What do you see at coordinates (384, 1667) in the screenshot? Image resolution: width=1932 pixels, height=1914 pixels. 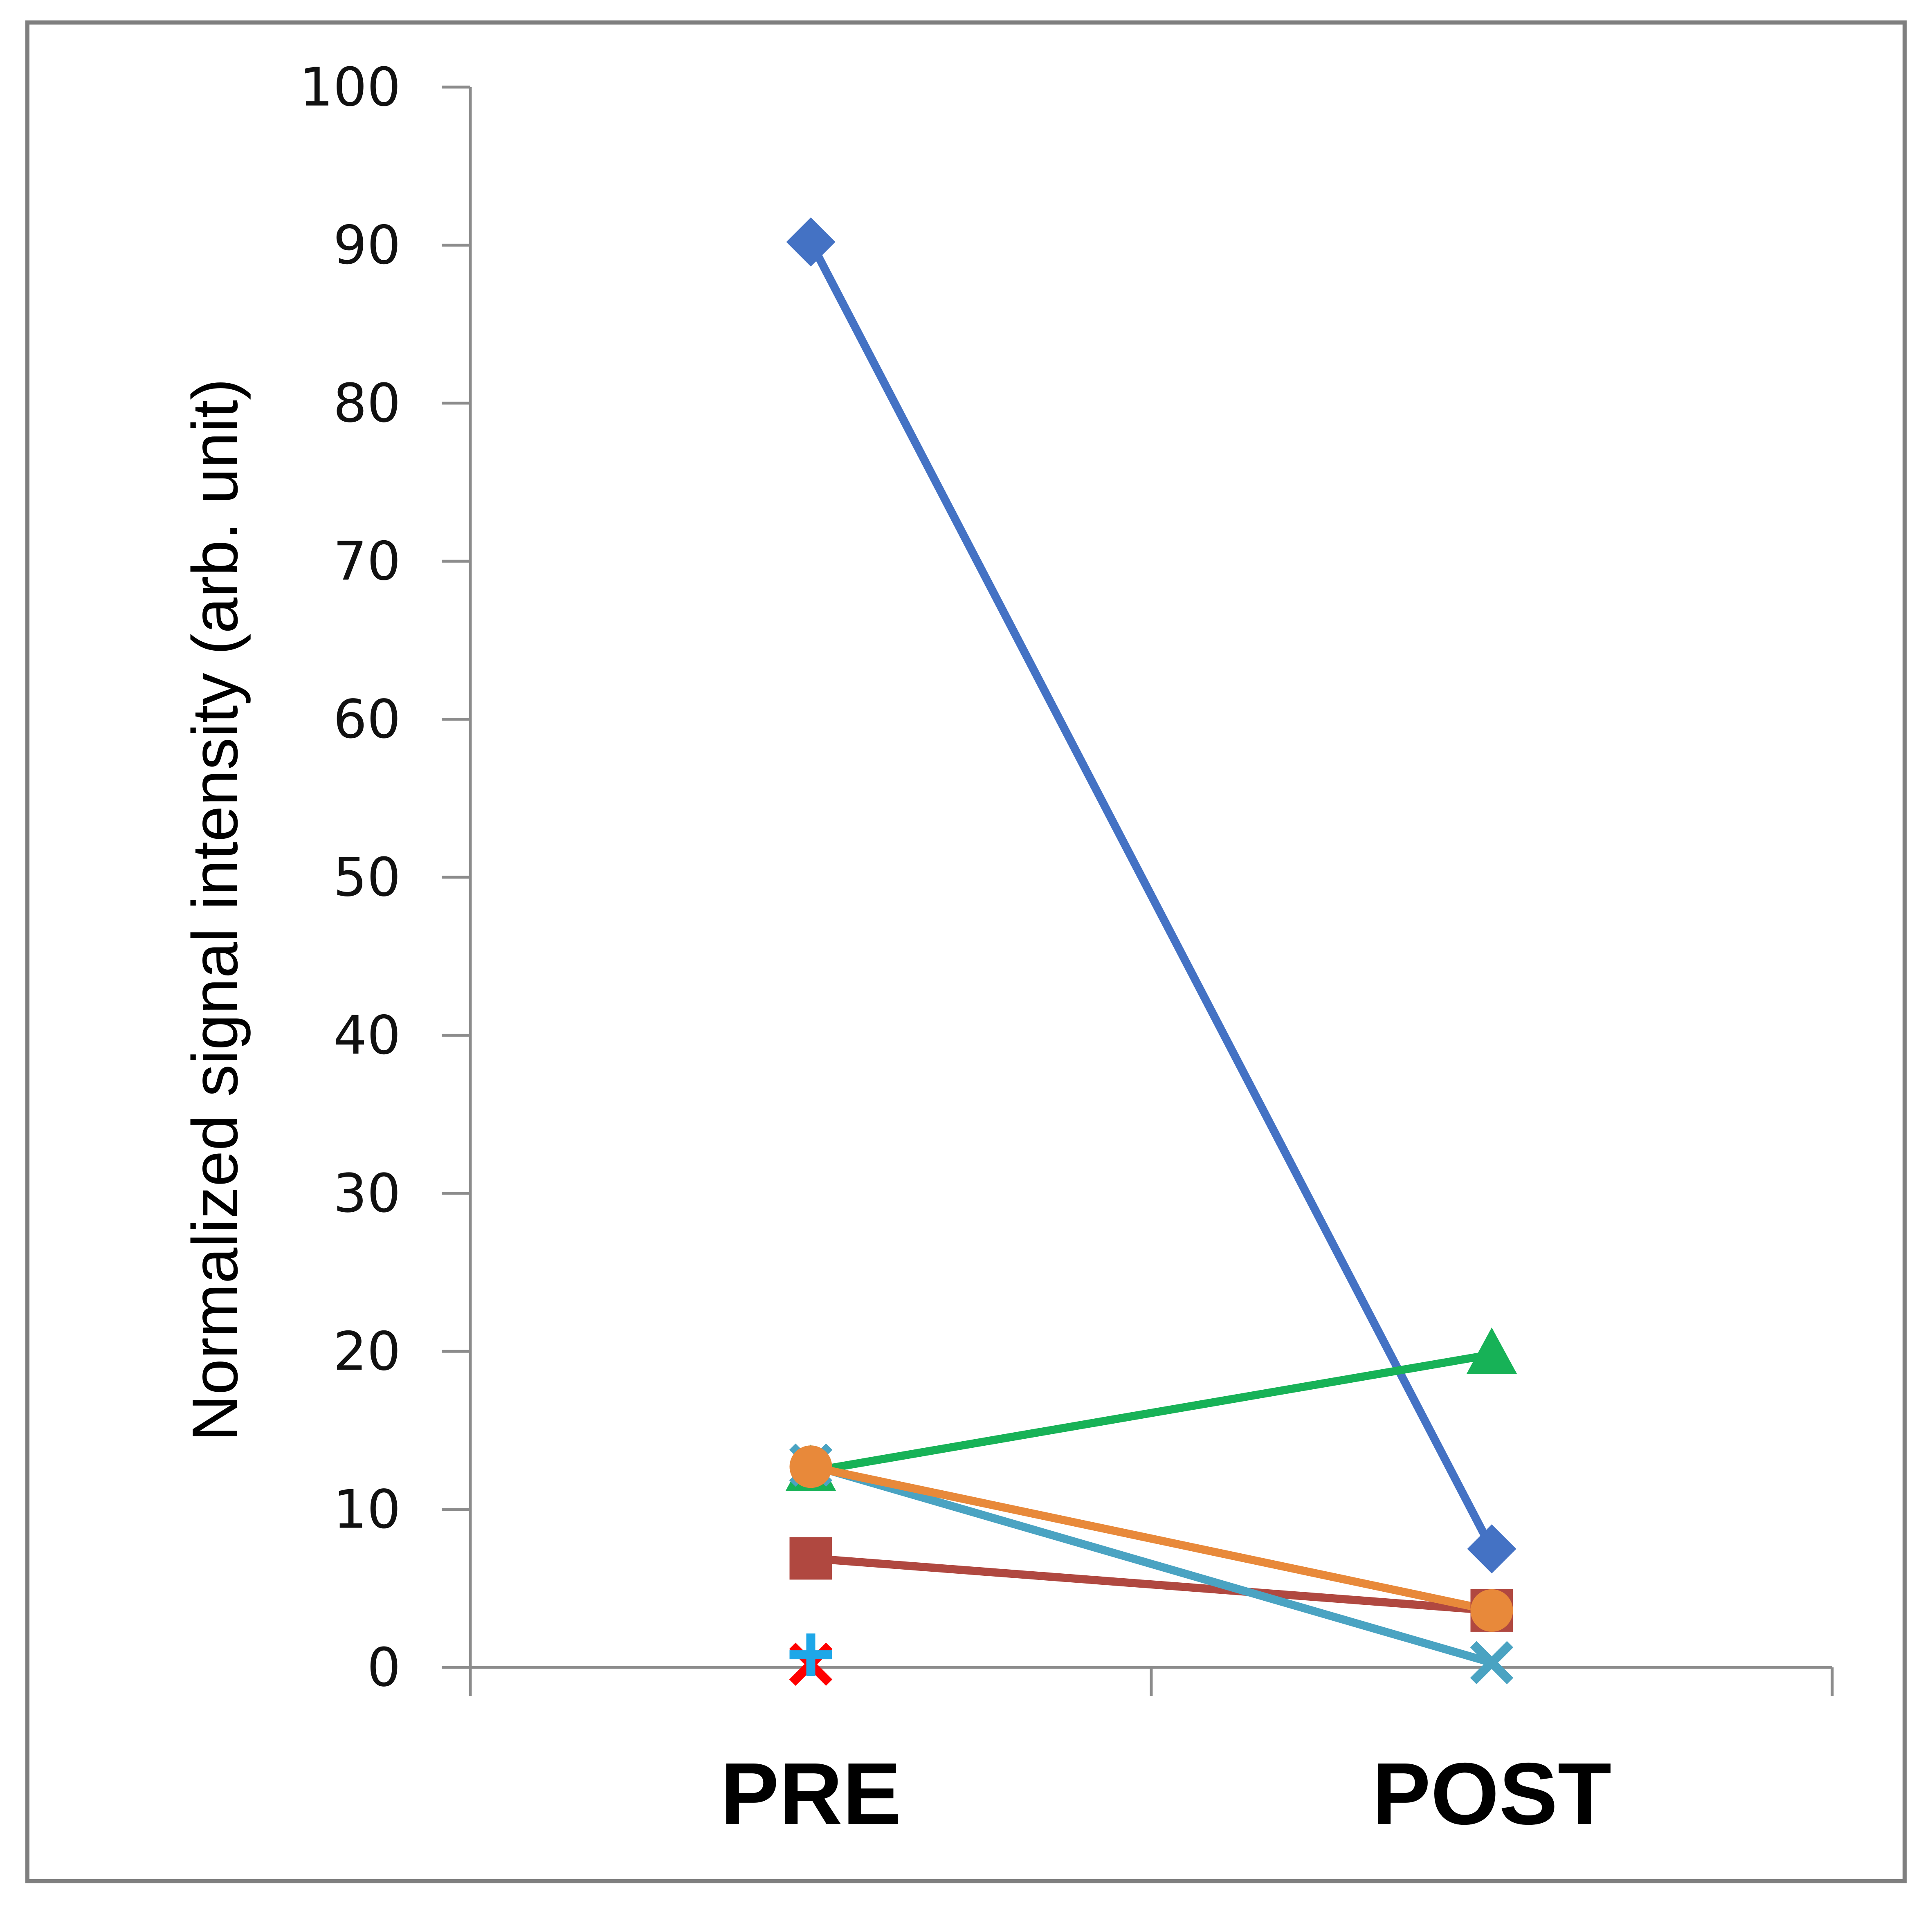 I see `y-tick-label: 0` at bounding box center [384, 1667].